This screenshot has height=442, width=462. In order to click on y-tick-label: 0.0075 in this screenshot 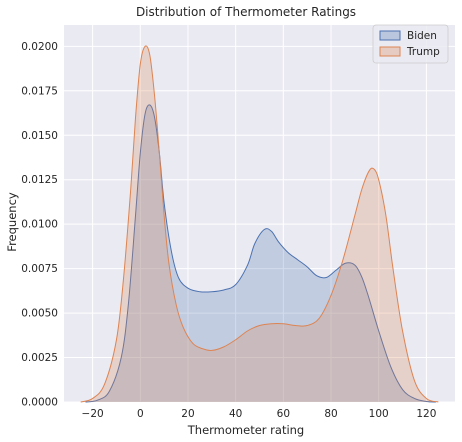, I will do `click(39, 269)`.